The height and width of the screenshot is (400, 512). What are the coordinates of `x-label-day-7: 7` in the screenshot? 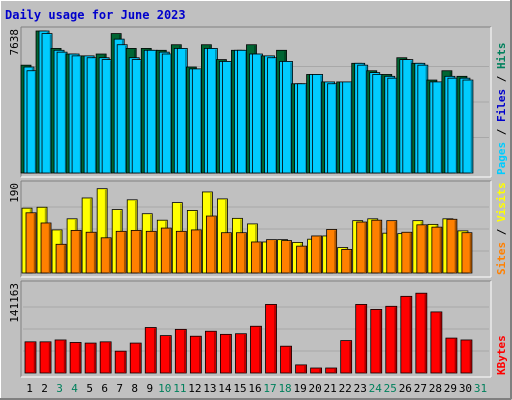 It's located at (119, 388).